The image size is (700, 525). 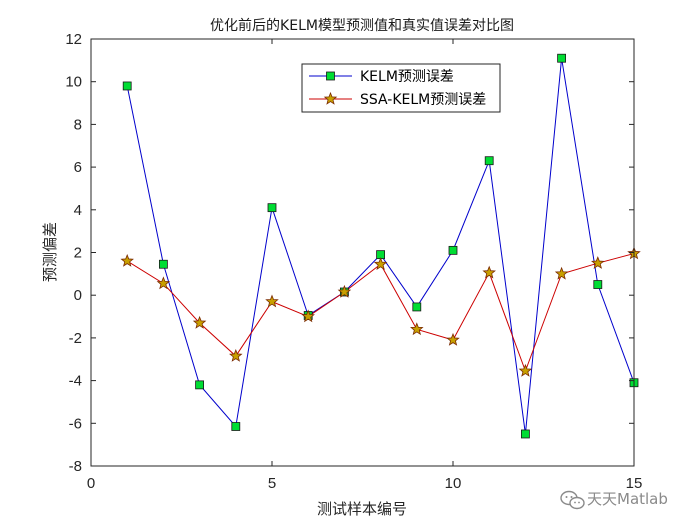 What do you see at coordinates (423, 100) in the screenshot?
I see `legend-label-2: SSA-KELM预测误差` at bounding box center [423, 100].